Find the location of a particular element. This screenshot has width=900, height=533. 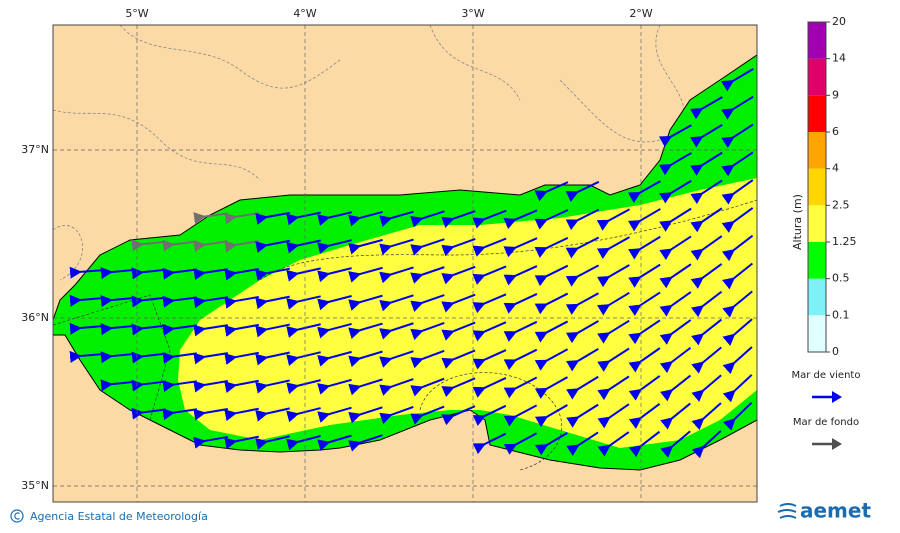

colorbar-frame is located at coordinates (817, 187).